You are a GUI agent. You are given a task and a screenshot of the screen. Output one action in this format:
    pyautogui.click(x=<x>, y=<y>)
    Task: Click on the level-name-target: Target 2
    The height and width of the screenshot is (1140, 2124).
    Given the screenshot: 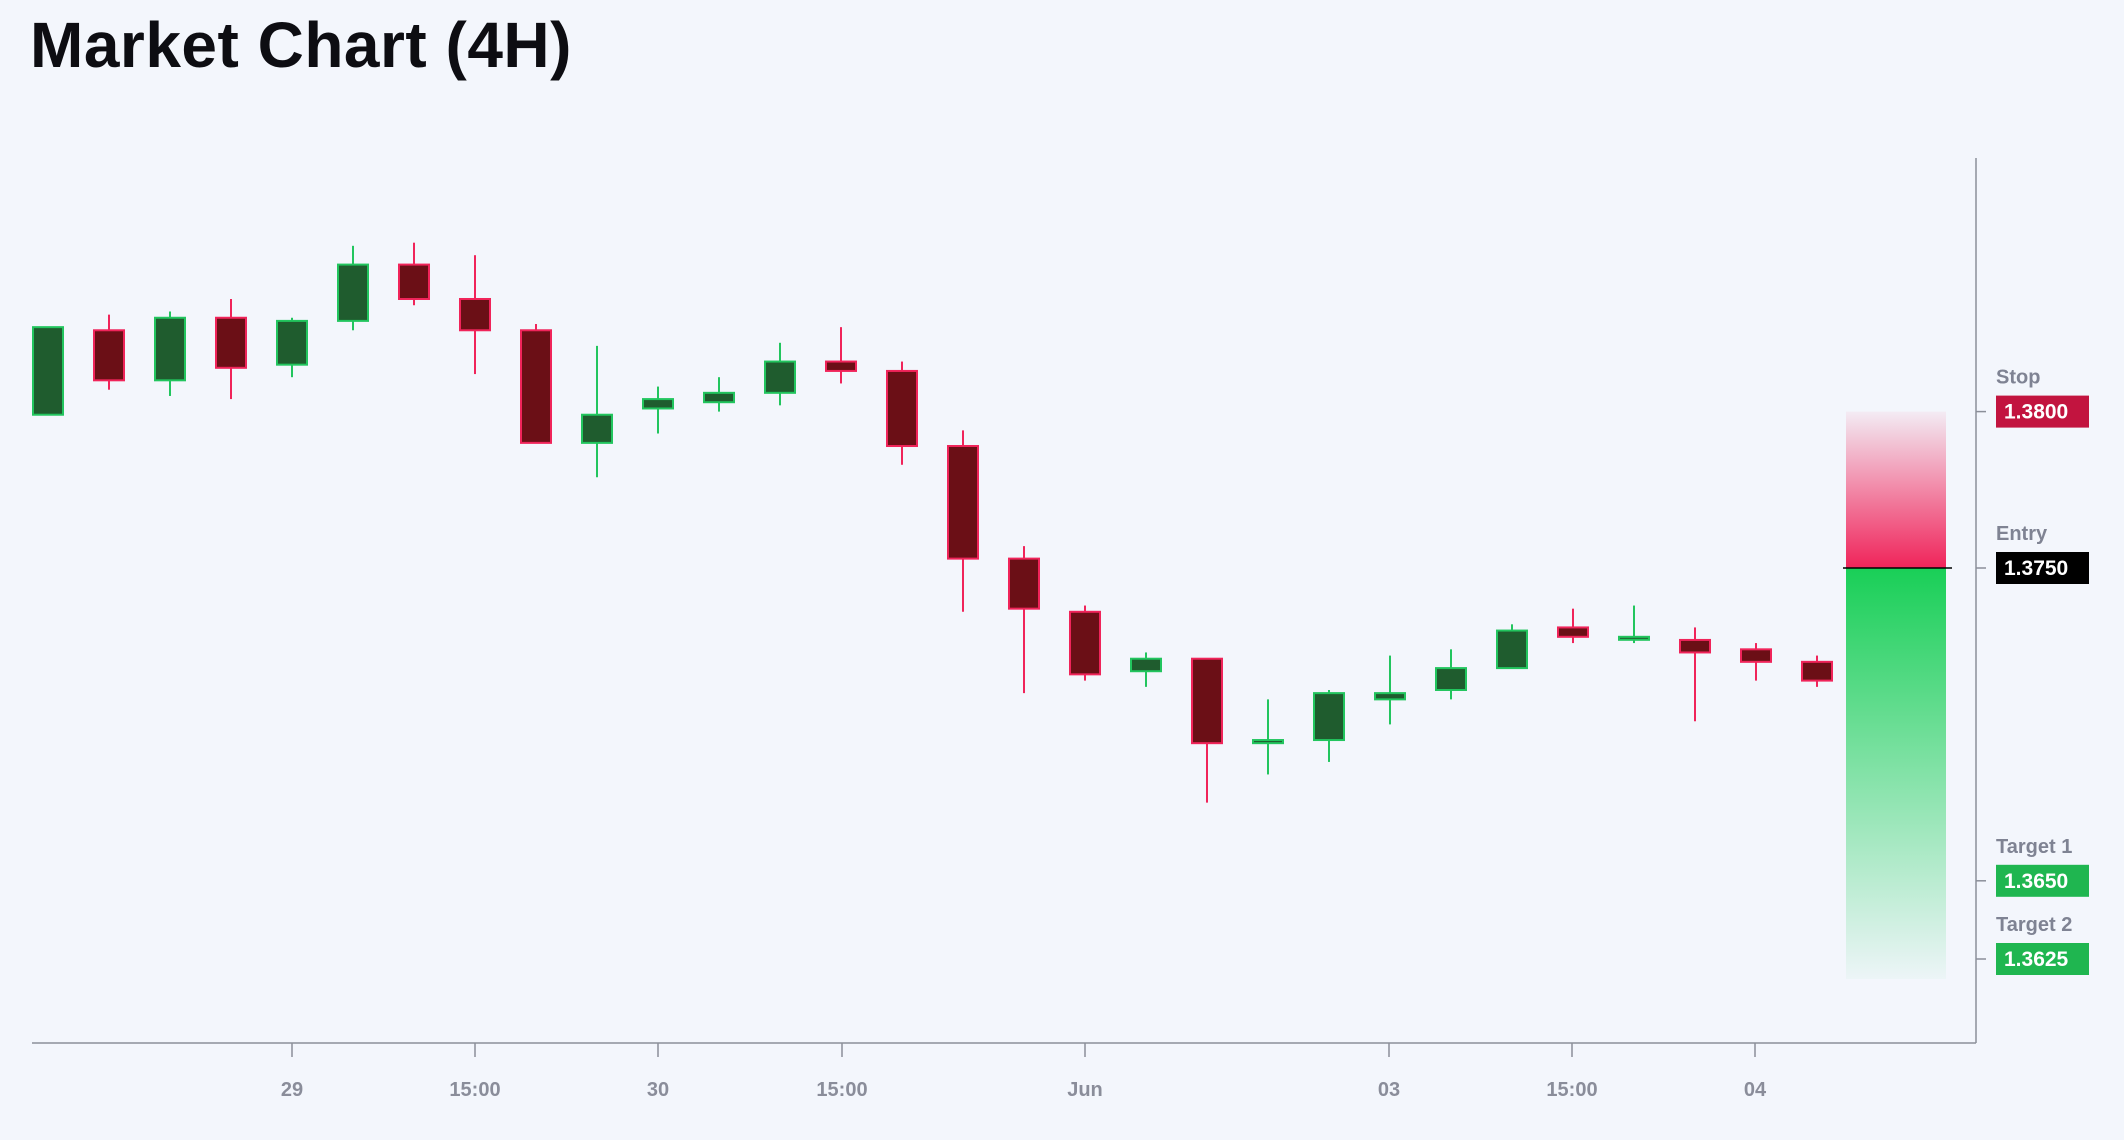 What is the action you would take?
    pyautogui.click(x=2034, y=925)
    